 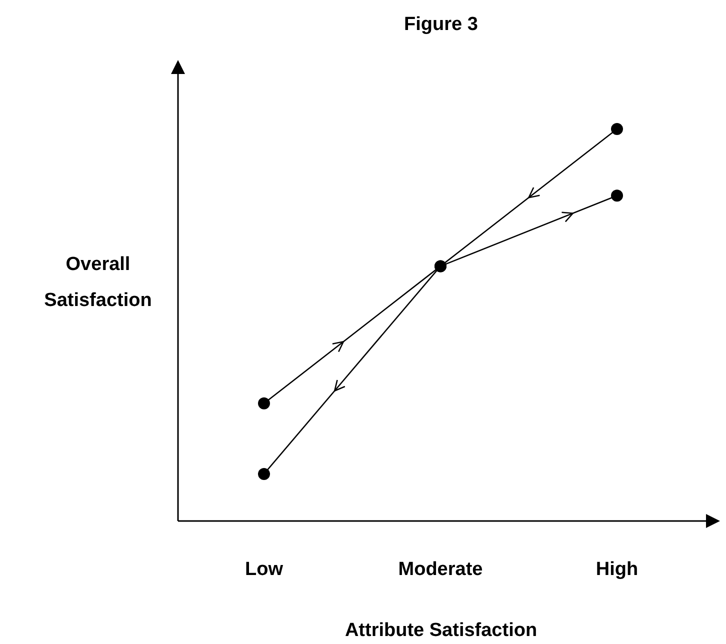 What do you see at coordinates (264, 569) in the screenshot?
I see `x-tick-label: Low` at bounding box center [264, 569].